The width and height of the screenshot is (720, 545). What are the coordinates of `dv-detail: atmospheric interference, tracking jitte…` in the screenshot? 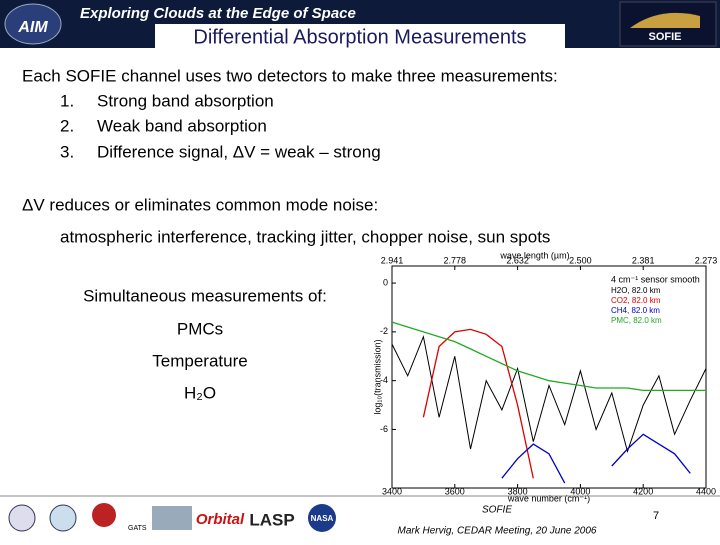 It's located at (305, 236).